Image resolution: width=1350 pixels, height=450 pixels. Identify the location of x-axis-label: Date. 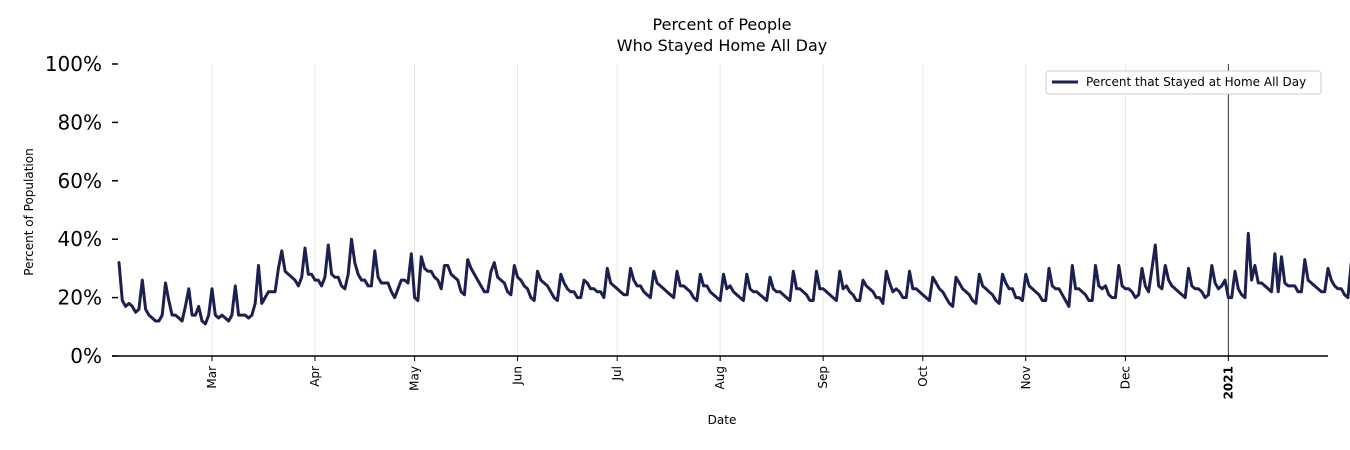
(722, 420).